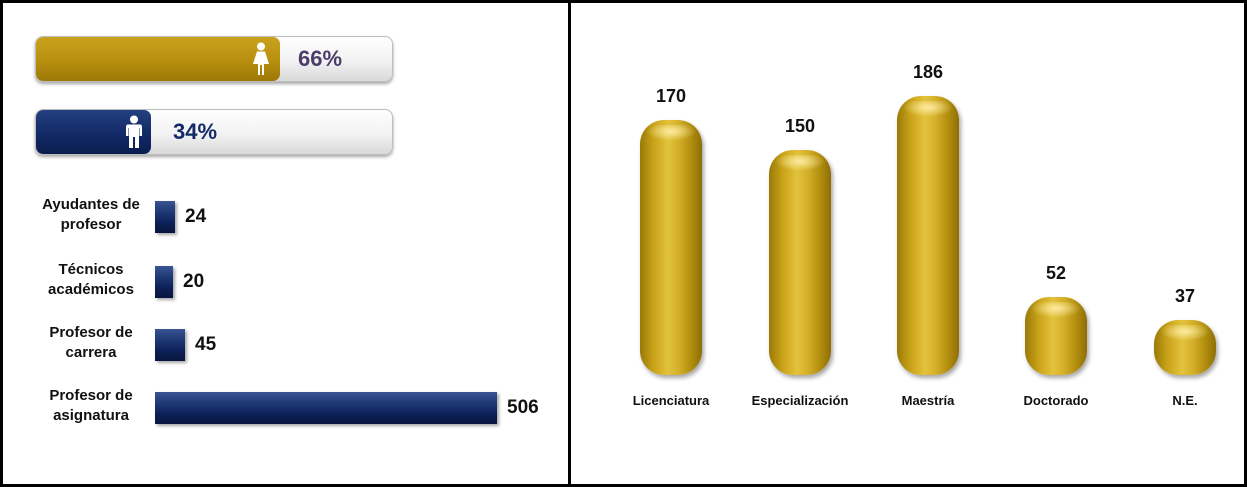  What do you see at coordinates (261, 58) in the screenshot?
I see `female-person-icon` at bounding box center [261, 58].